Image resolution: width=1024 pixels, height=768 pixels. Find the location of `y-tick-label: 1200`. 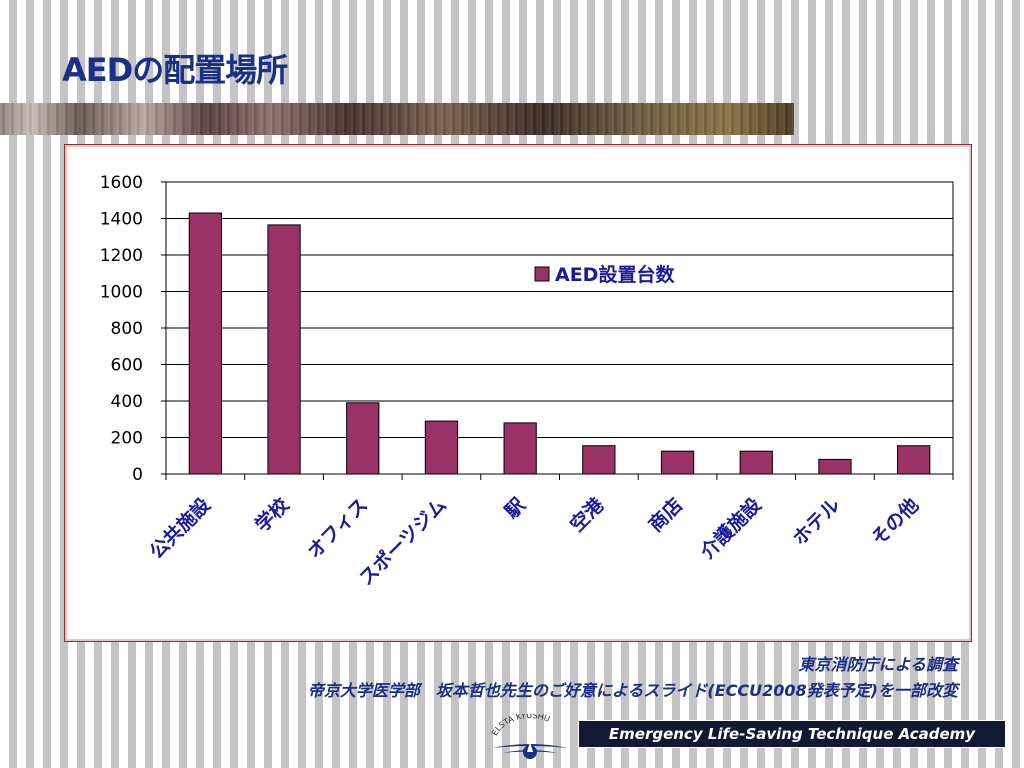

y-tick-label: 1200 is located at coordinates (121, 256).